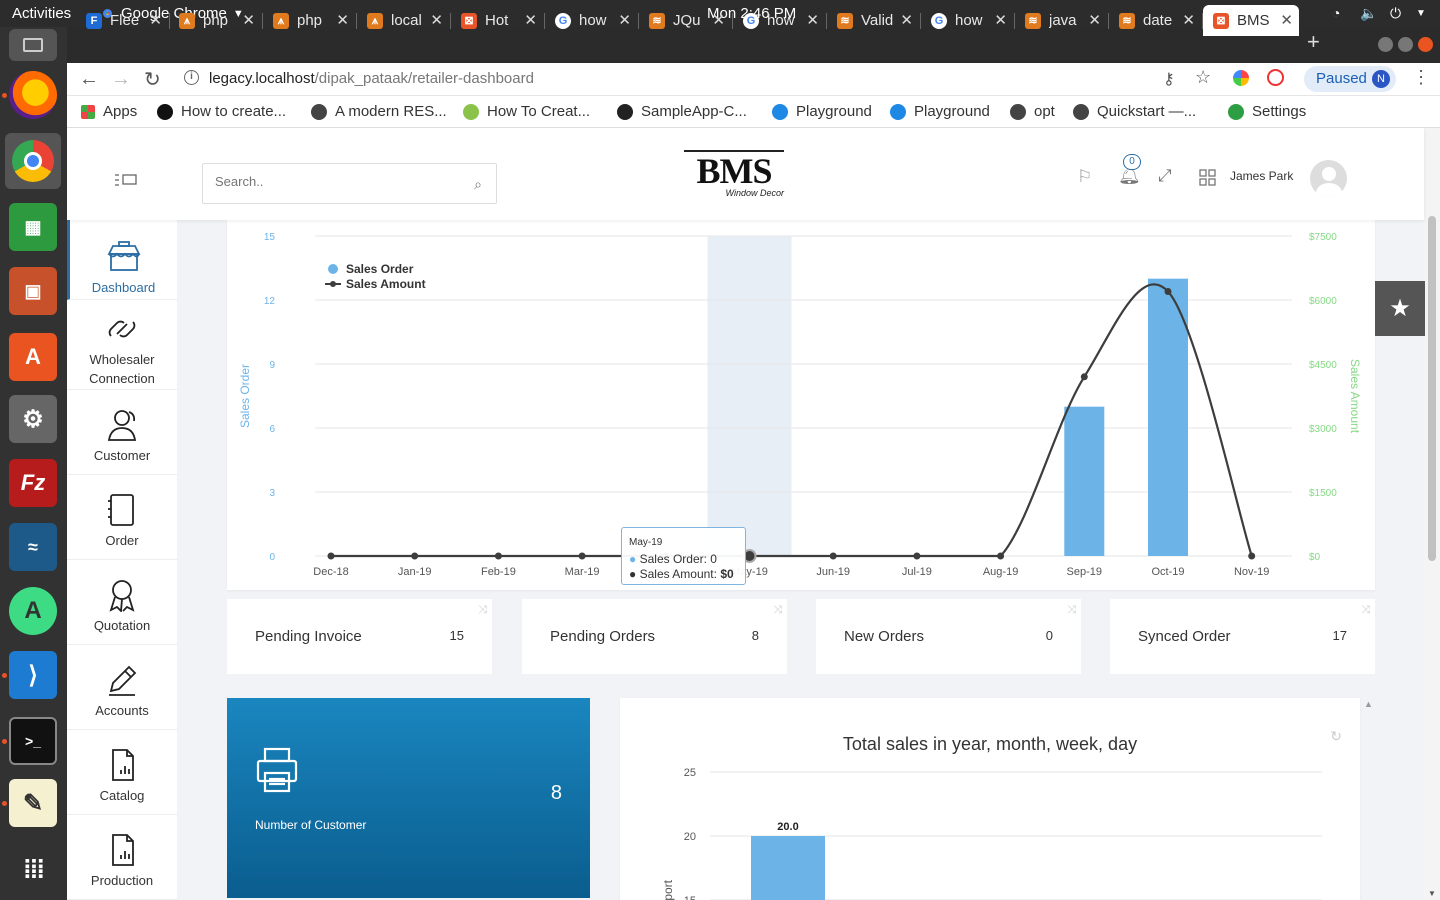 The height and width of the screenshot is (900, 1440). I want to click on nav-item-quotation: Quotation, so click(122, 602).